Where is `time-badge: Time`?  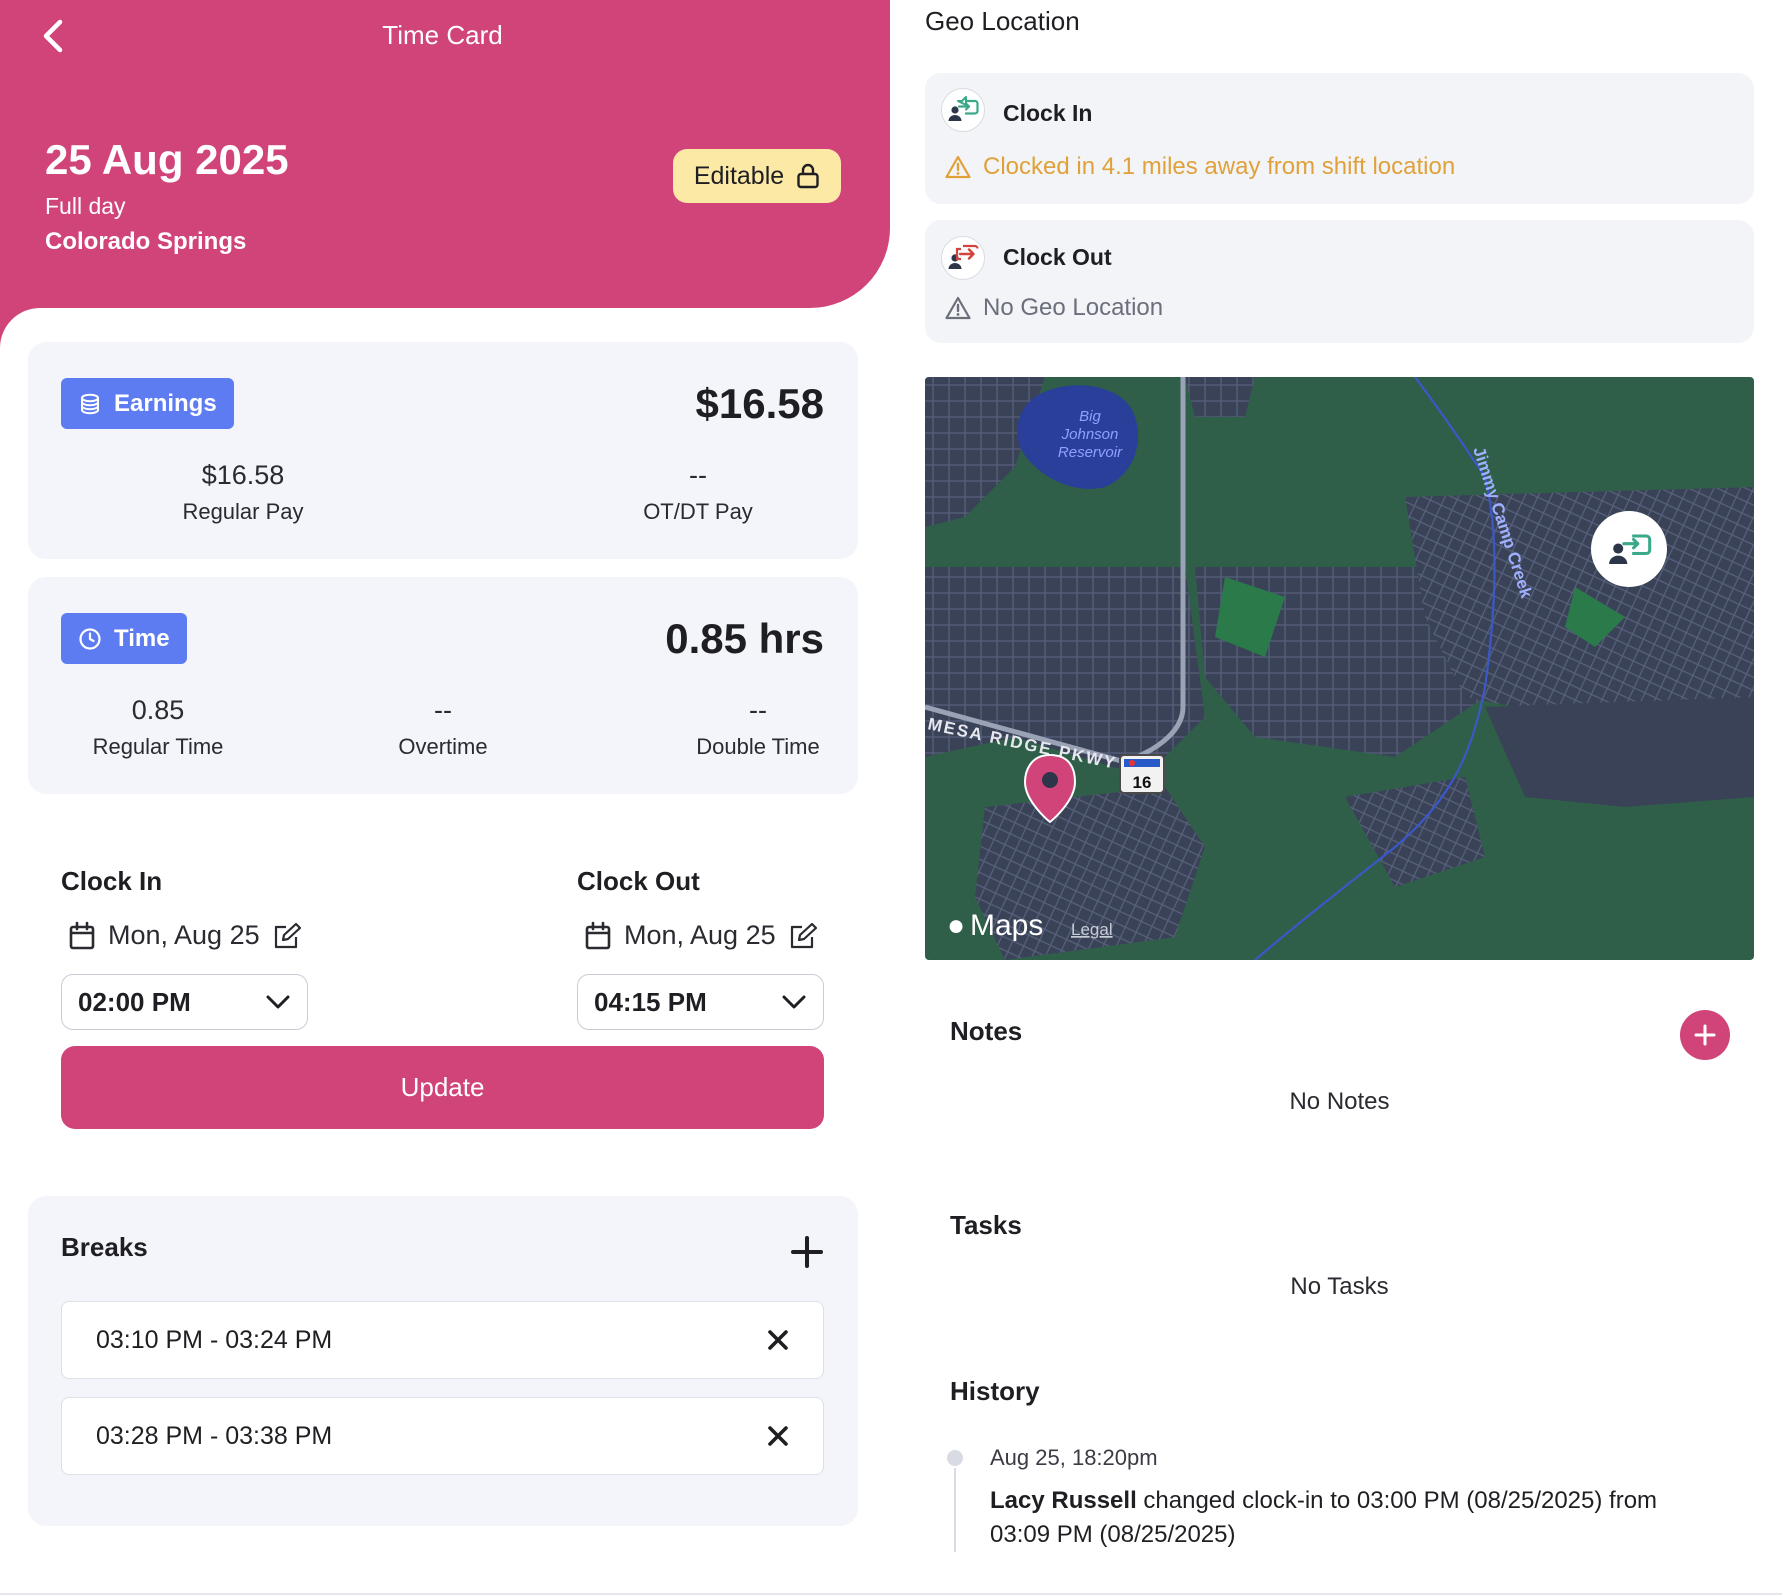 time-badge: Time is located at coordinates (124, 638).